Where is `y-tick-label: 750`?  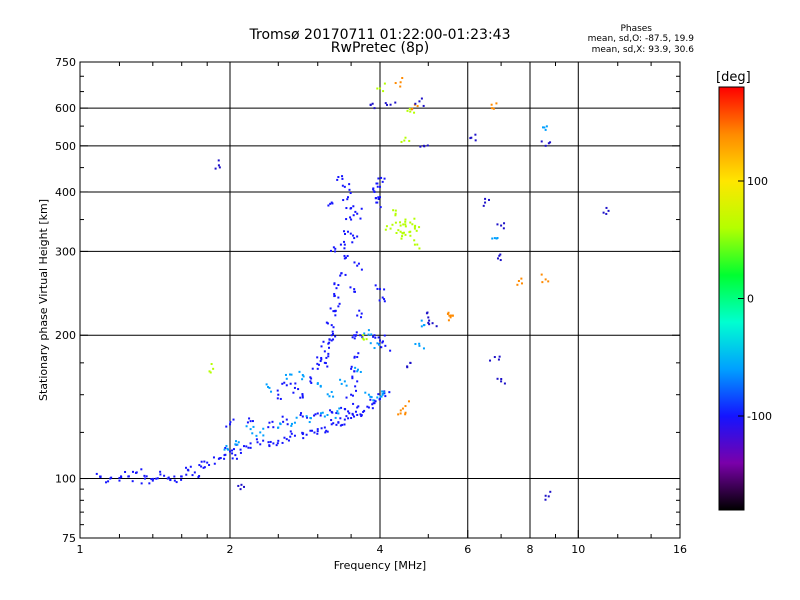
y-tick-label: 750 is located at coordinates (65, 62).